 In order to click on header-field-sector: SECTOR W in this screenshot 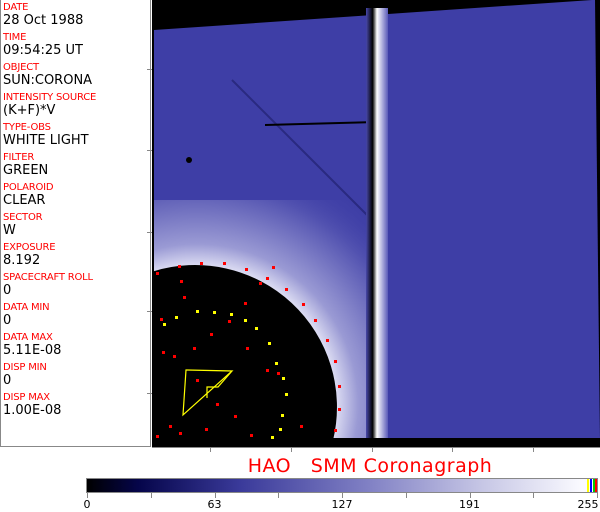, I will do `click(76, 225)`.